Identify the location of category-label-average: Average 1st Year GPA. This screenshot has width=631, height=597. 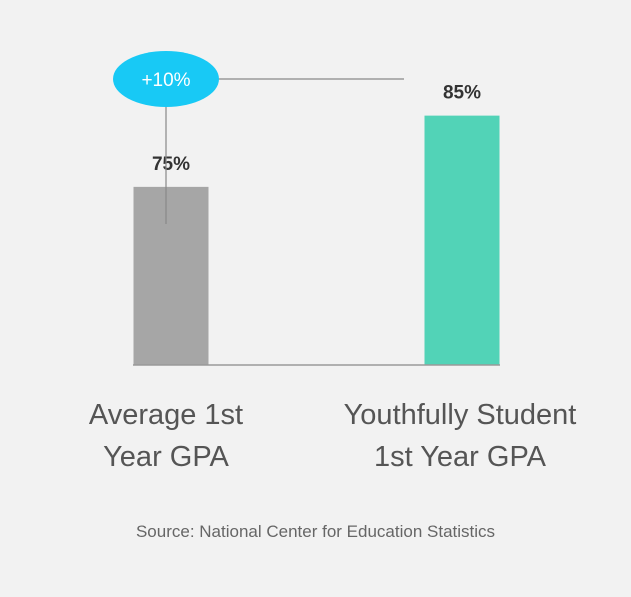
(166, 436).